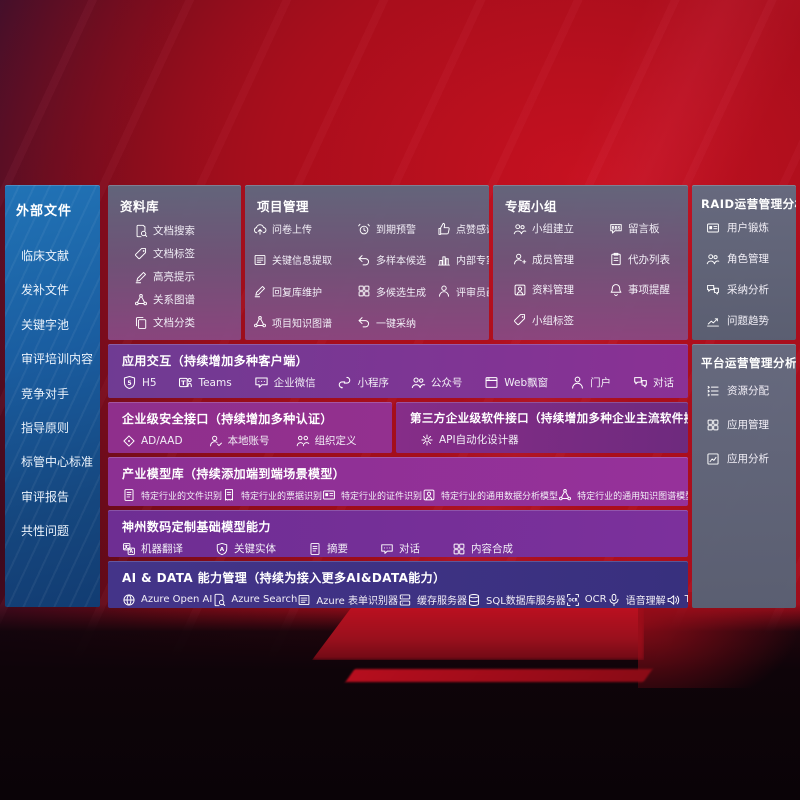 The image size is (800, 800). What do you see at coordinates (364, 229) in the screenshot?
I see `alarm-icon` at bounding box center [364, 229].